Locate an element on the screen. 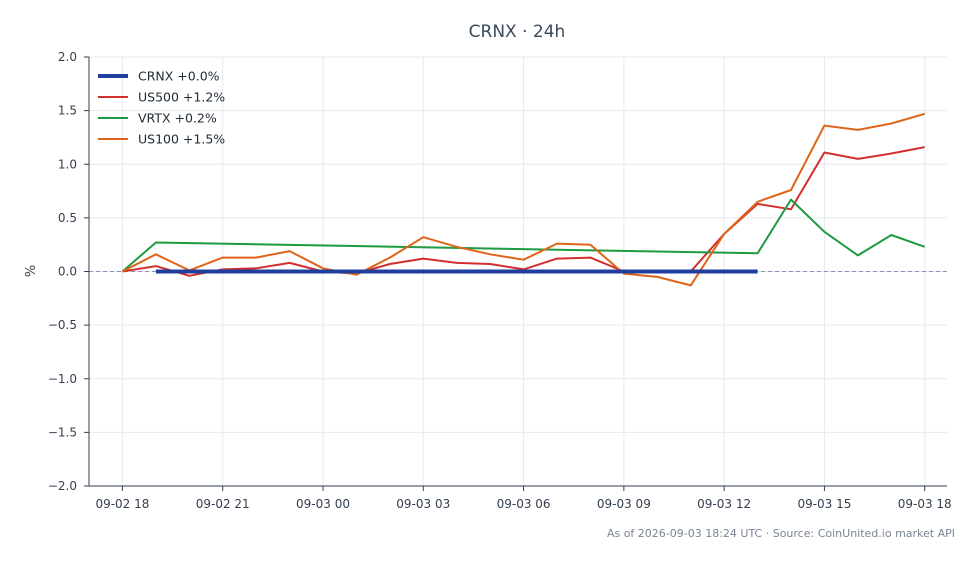  x-tick-label: 09-03 06 is located at coordinates (524, 504).